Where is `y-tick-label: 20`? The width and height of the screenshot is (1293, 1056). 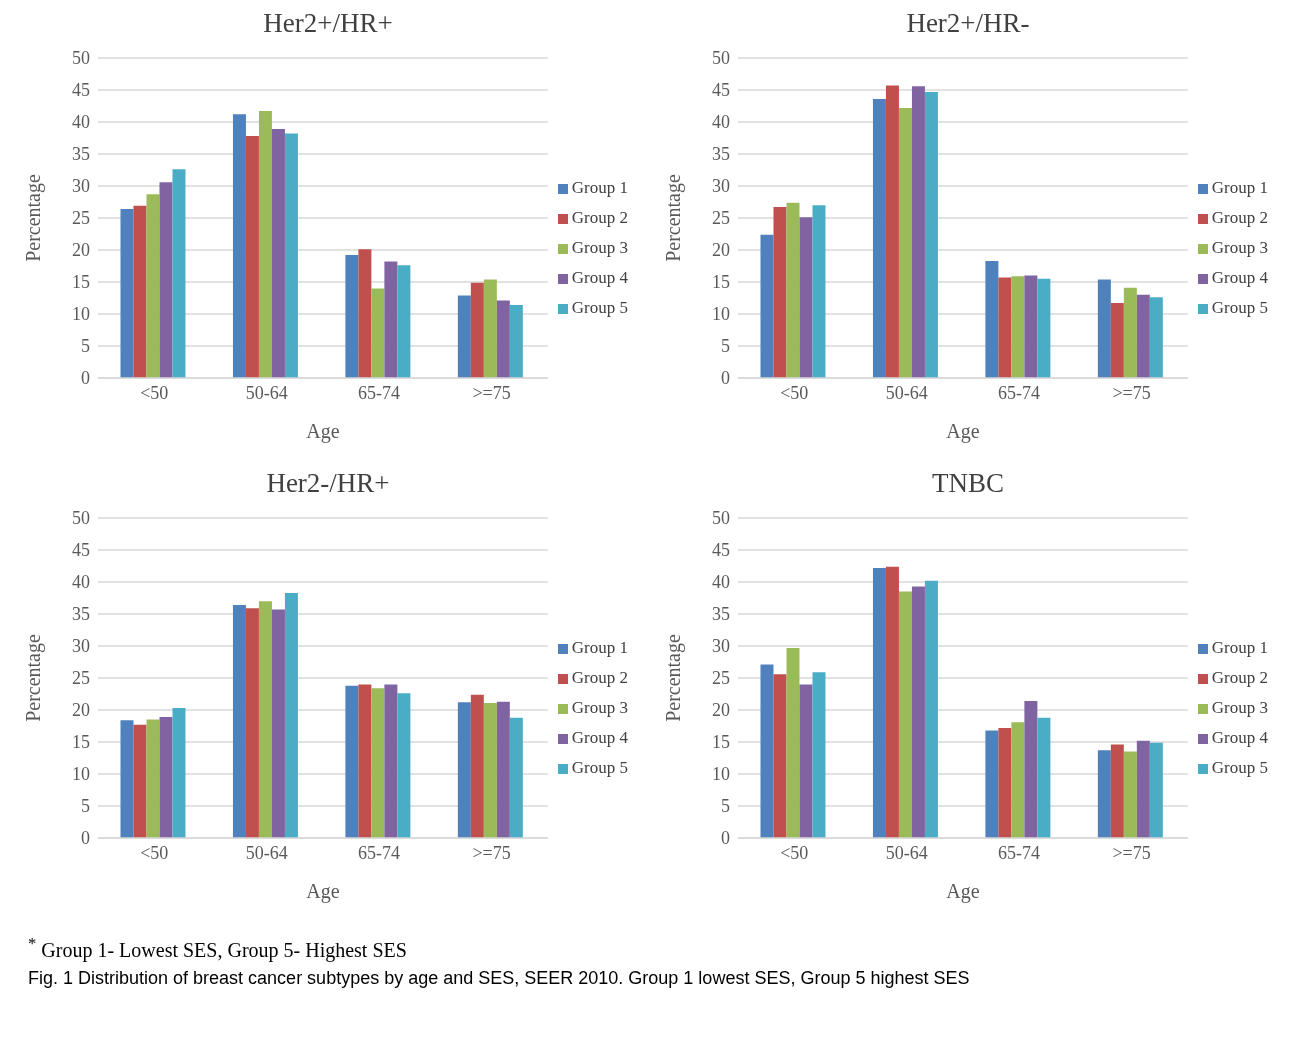
y-tick-label: 20 is located at coordinates (81, 250).